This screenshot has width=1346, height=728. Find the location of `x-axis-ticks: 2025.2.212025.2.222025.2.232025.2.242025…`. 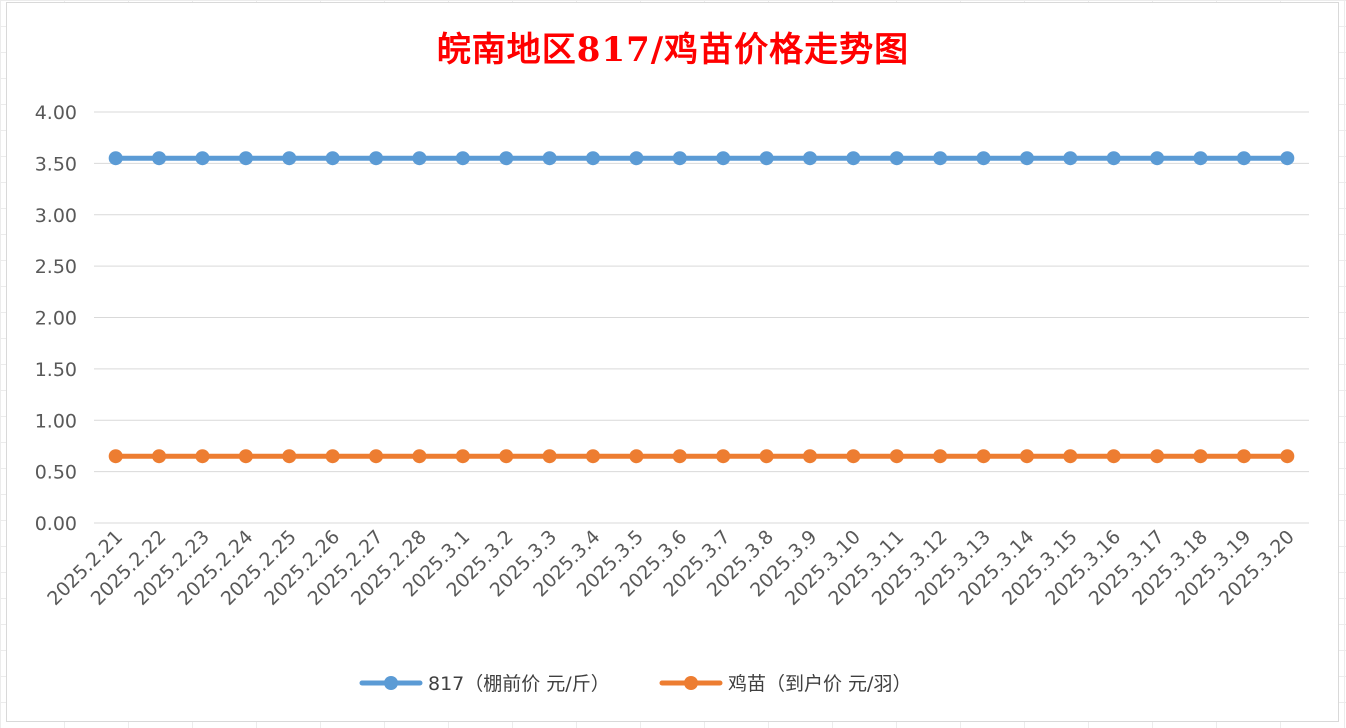

x-axis-ticks: 2025.2.212025.2.222025.2.232025.2.242025… is located at coordinates (671, 568).